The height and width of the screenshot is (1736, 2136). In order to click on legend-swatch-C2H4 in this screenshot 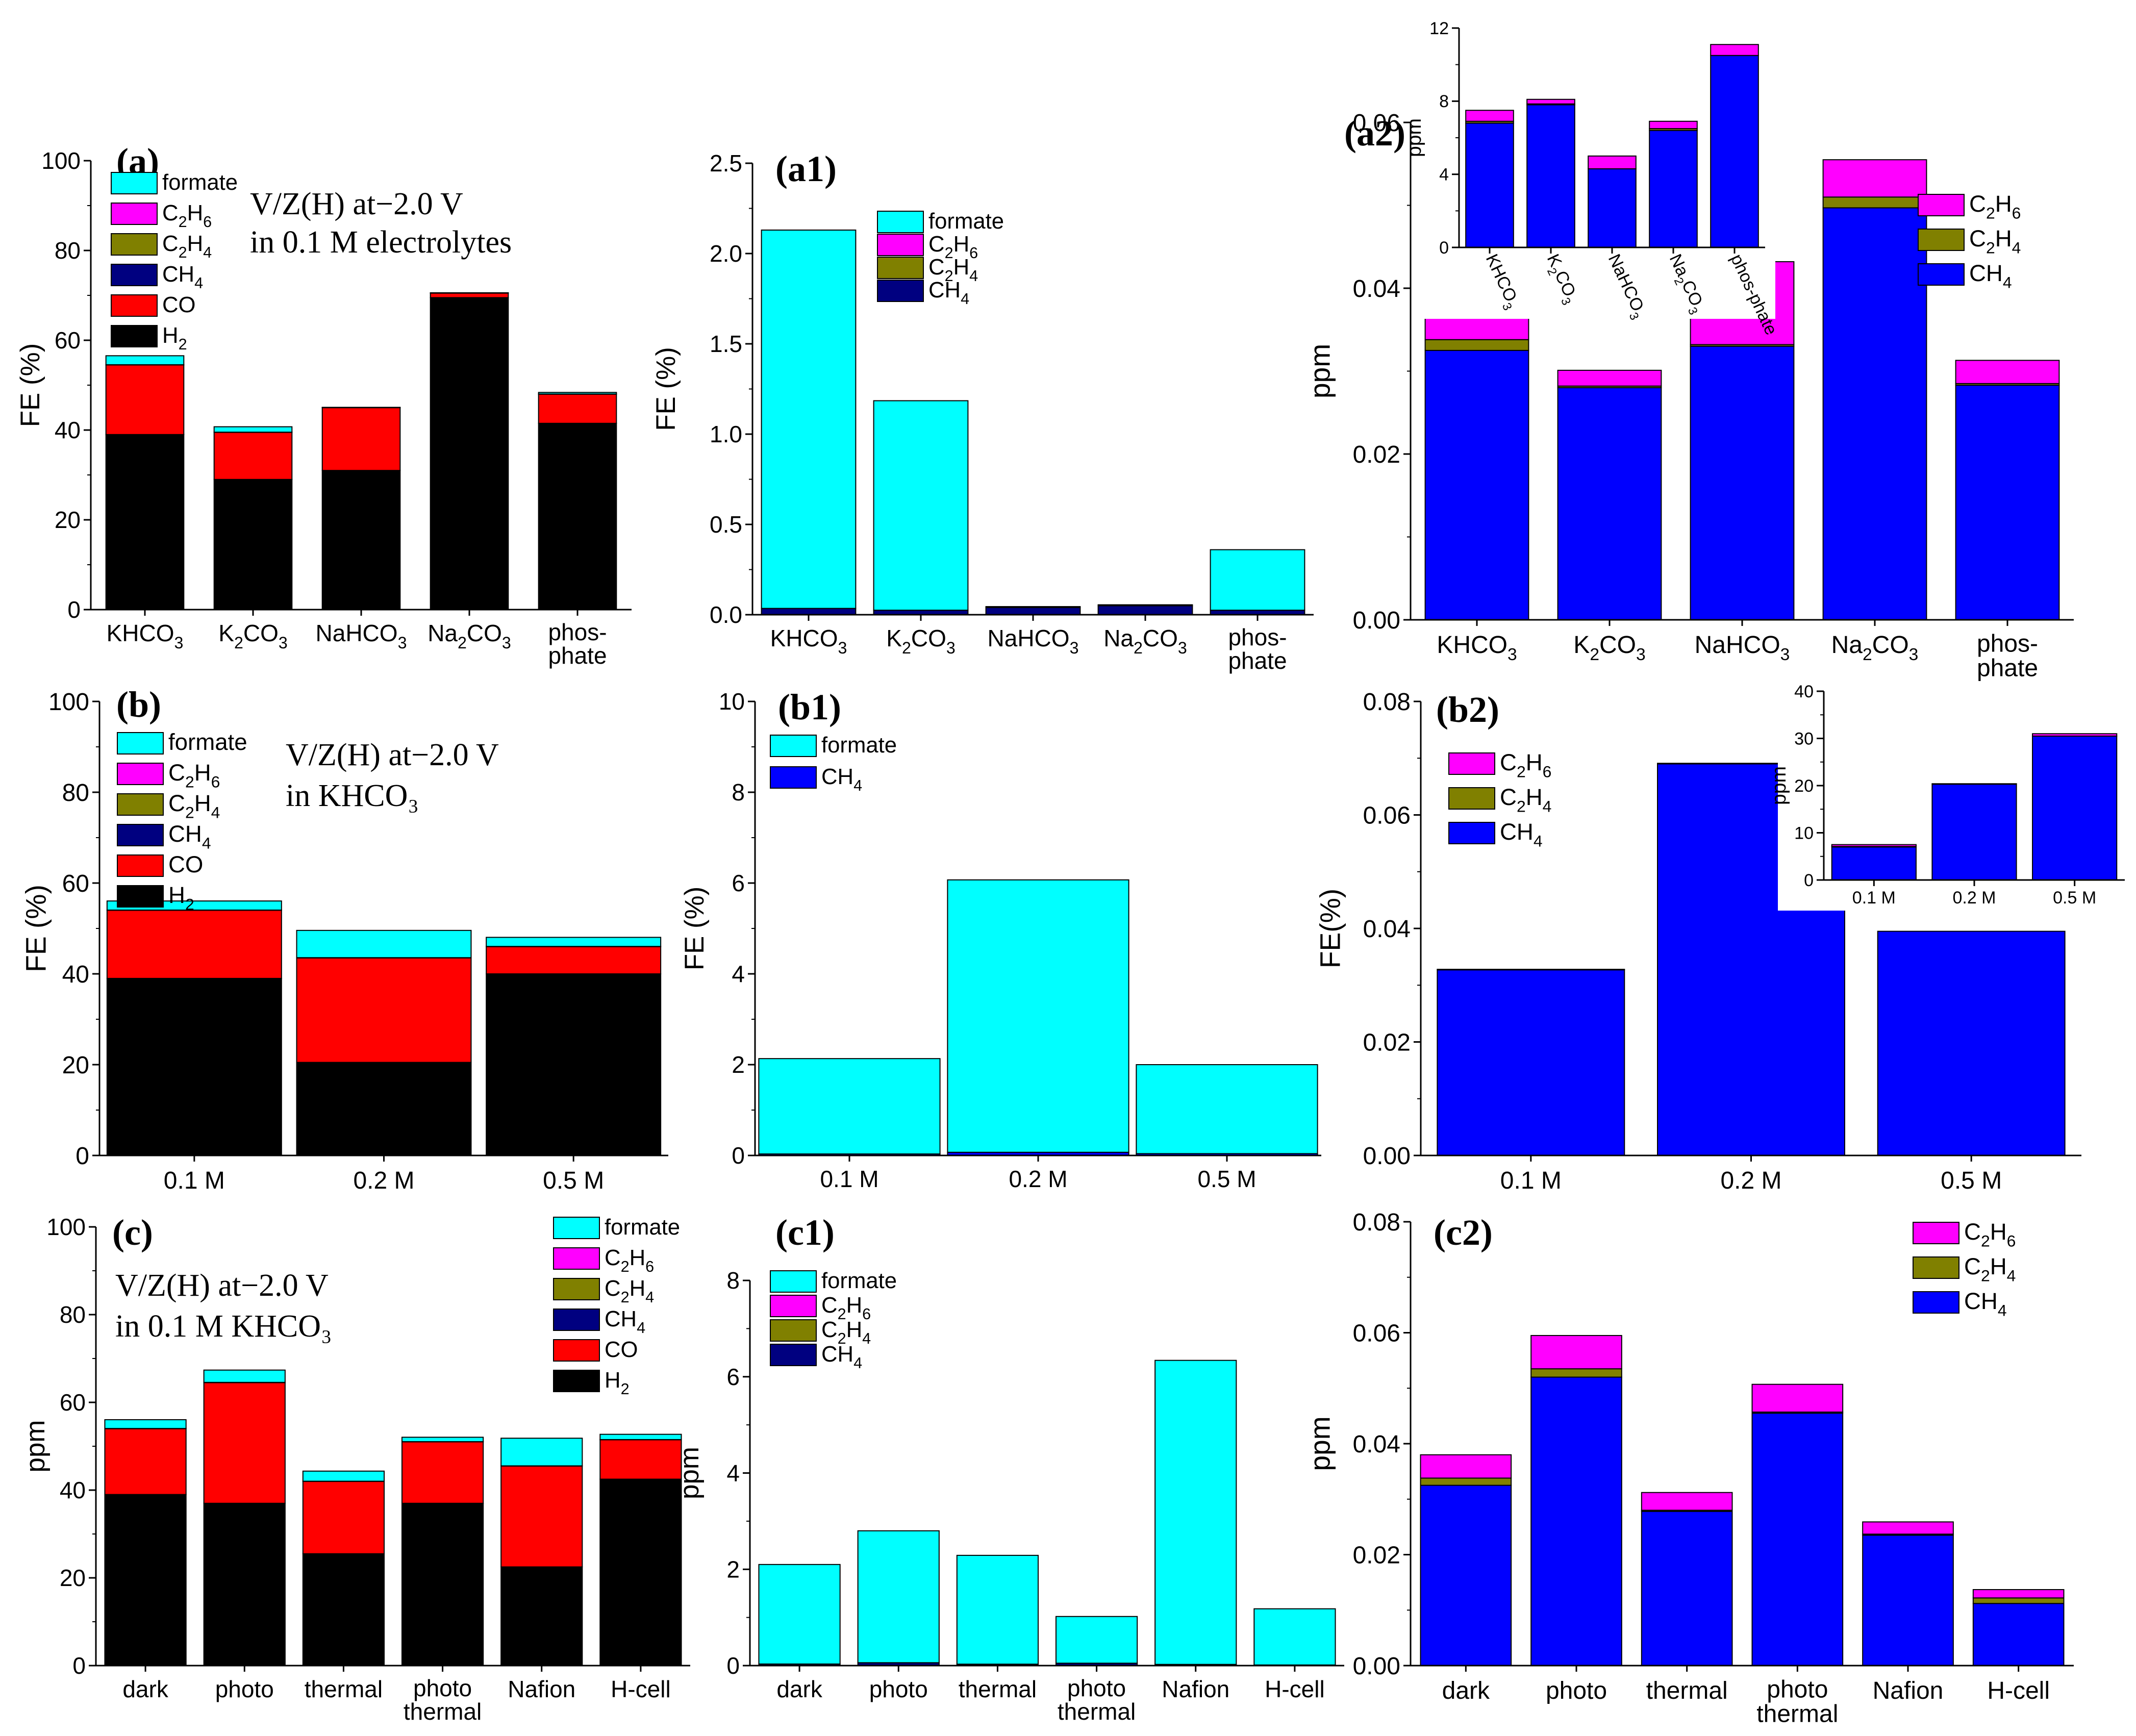, I will do `click(1941, 240)`.